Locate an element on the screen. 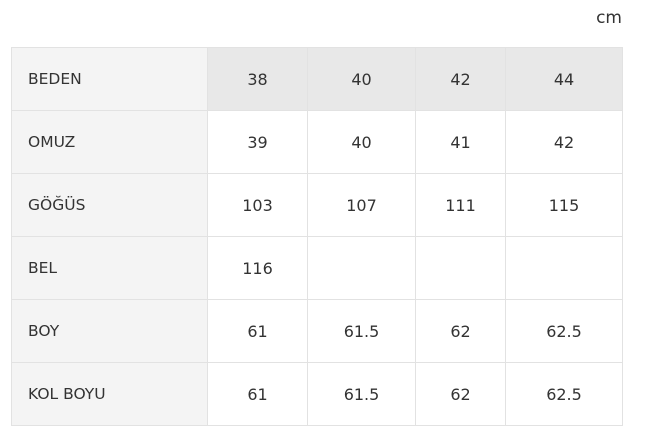  row-label: BOY is located at coordinates (109, 331).